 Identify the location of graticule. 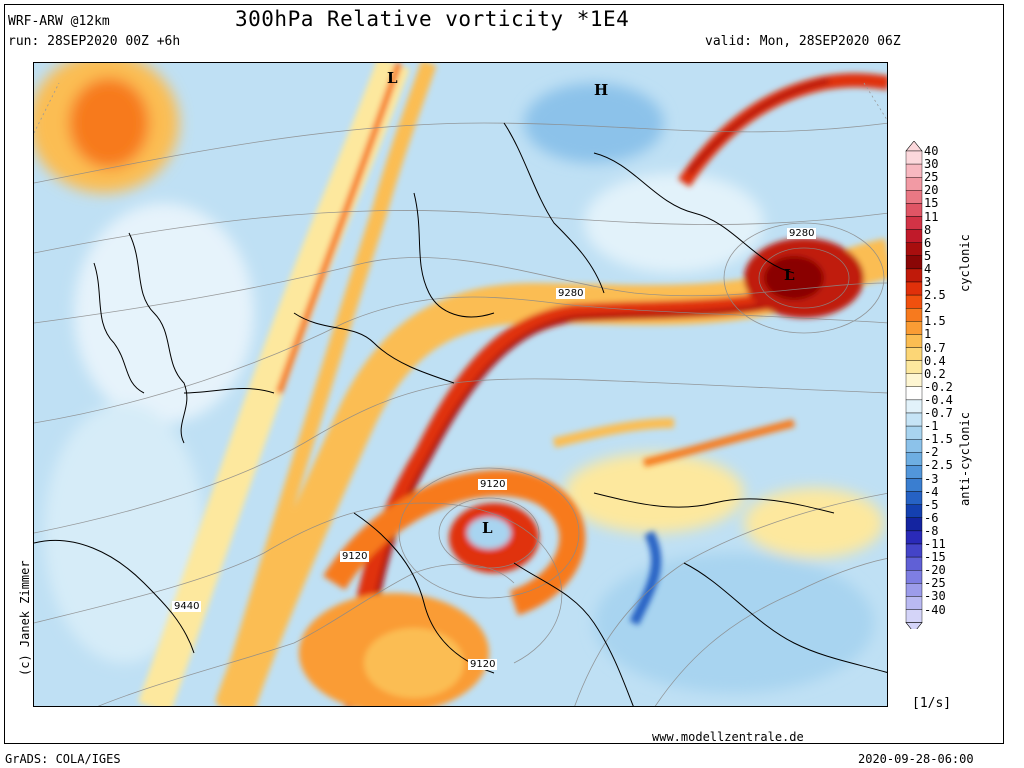
(460, 108).